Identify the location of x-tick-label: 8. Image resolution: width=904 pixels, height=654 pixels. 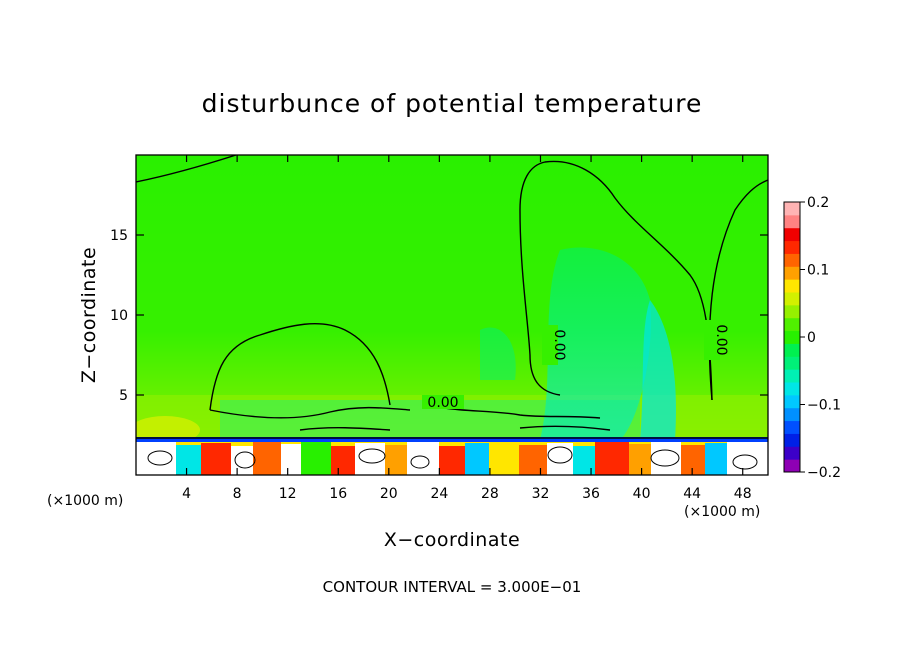
(237, 494).